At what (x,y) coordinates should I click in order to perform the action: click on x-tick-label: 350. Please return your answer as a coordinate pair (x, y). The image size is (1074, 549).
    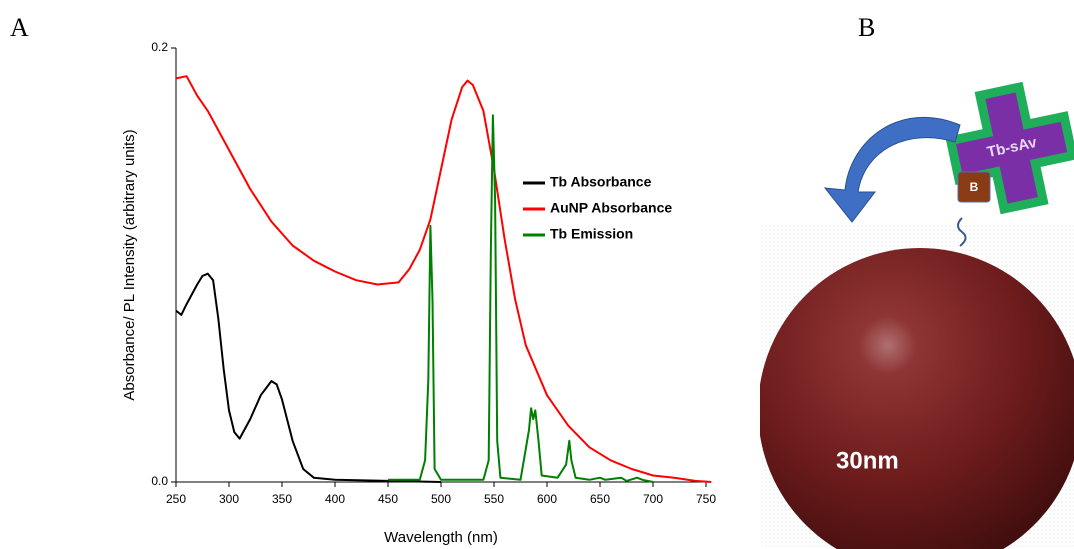
    Looking at the image, I should click on (282, 499).